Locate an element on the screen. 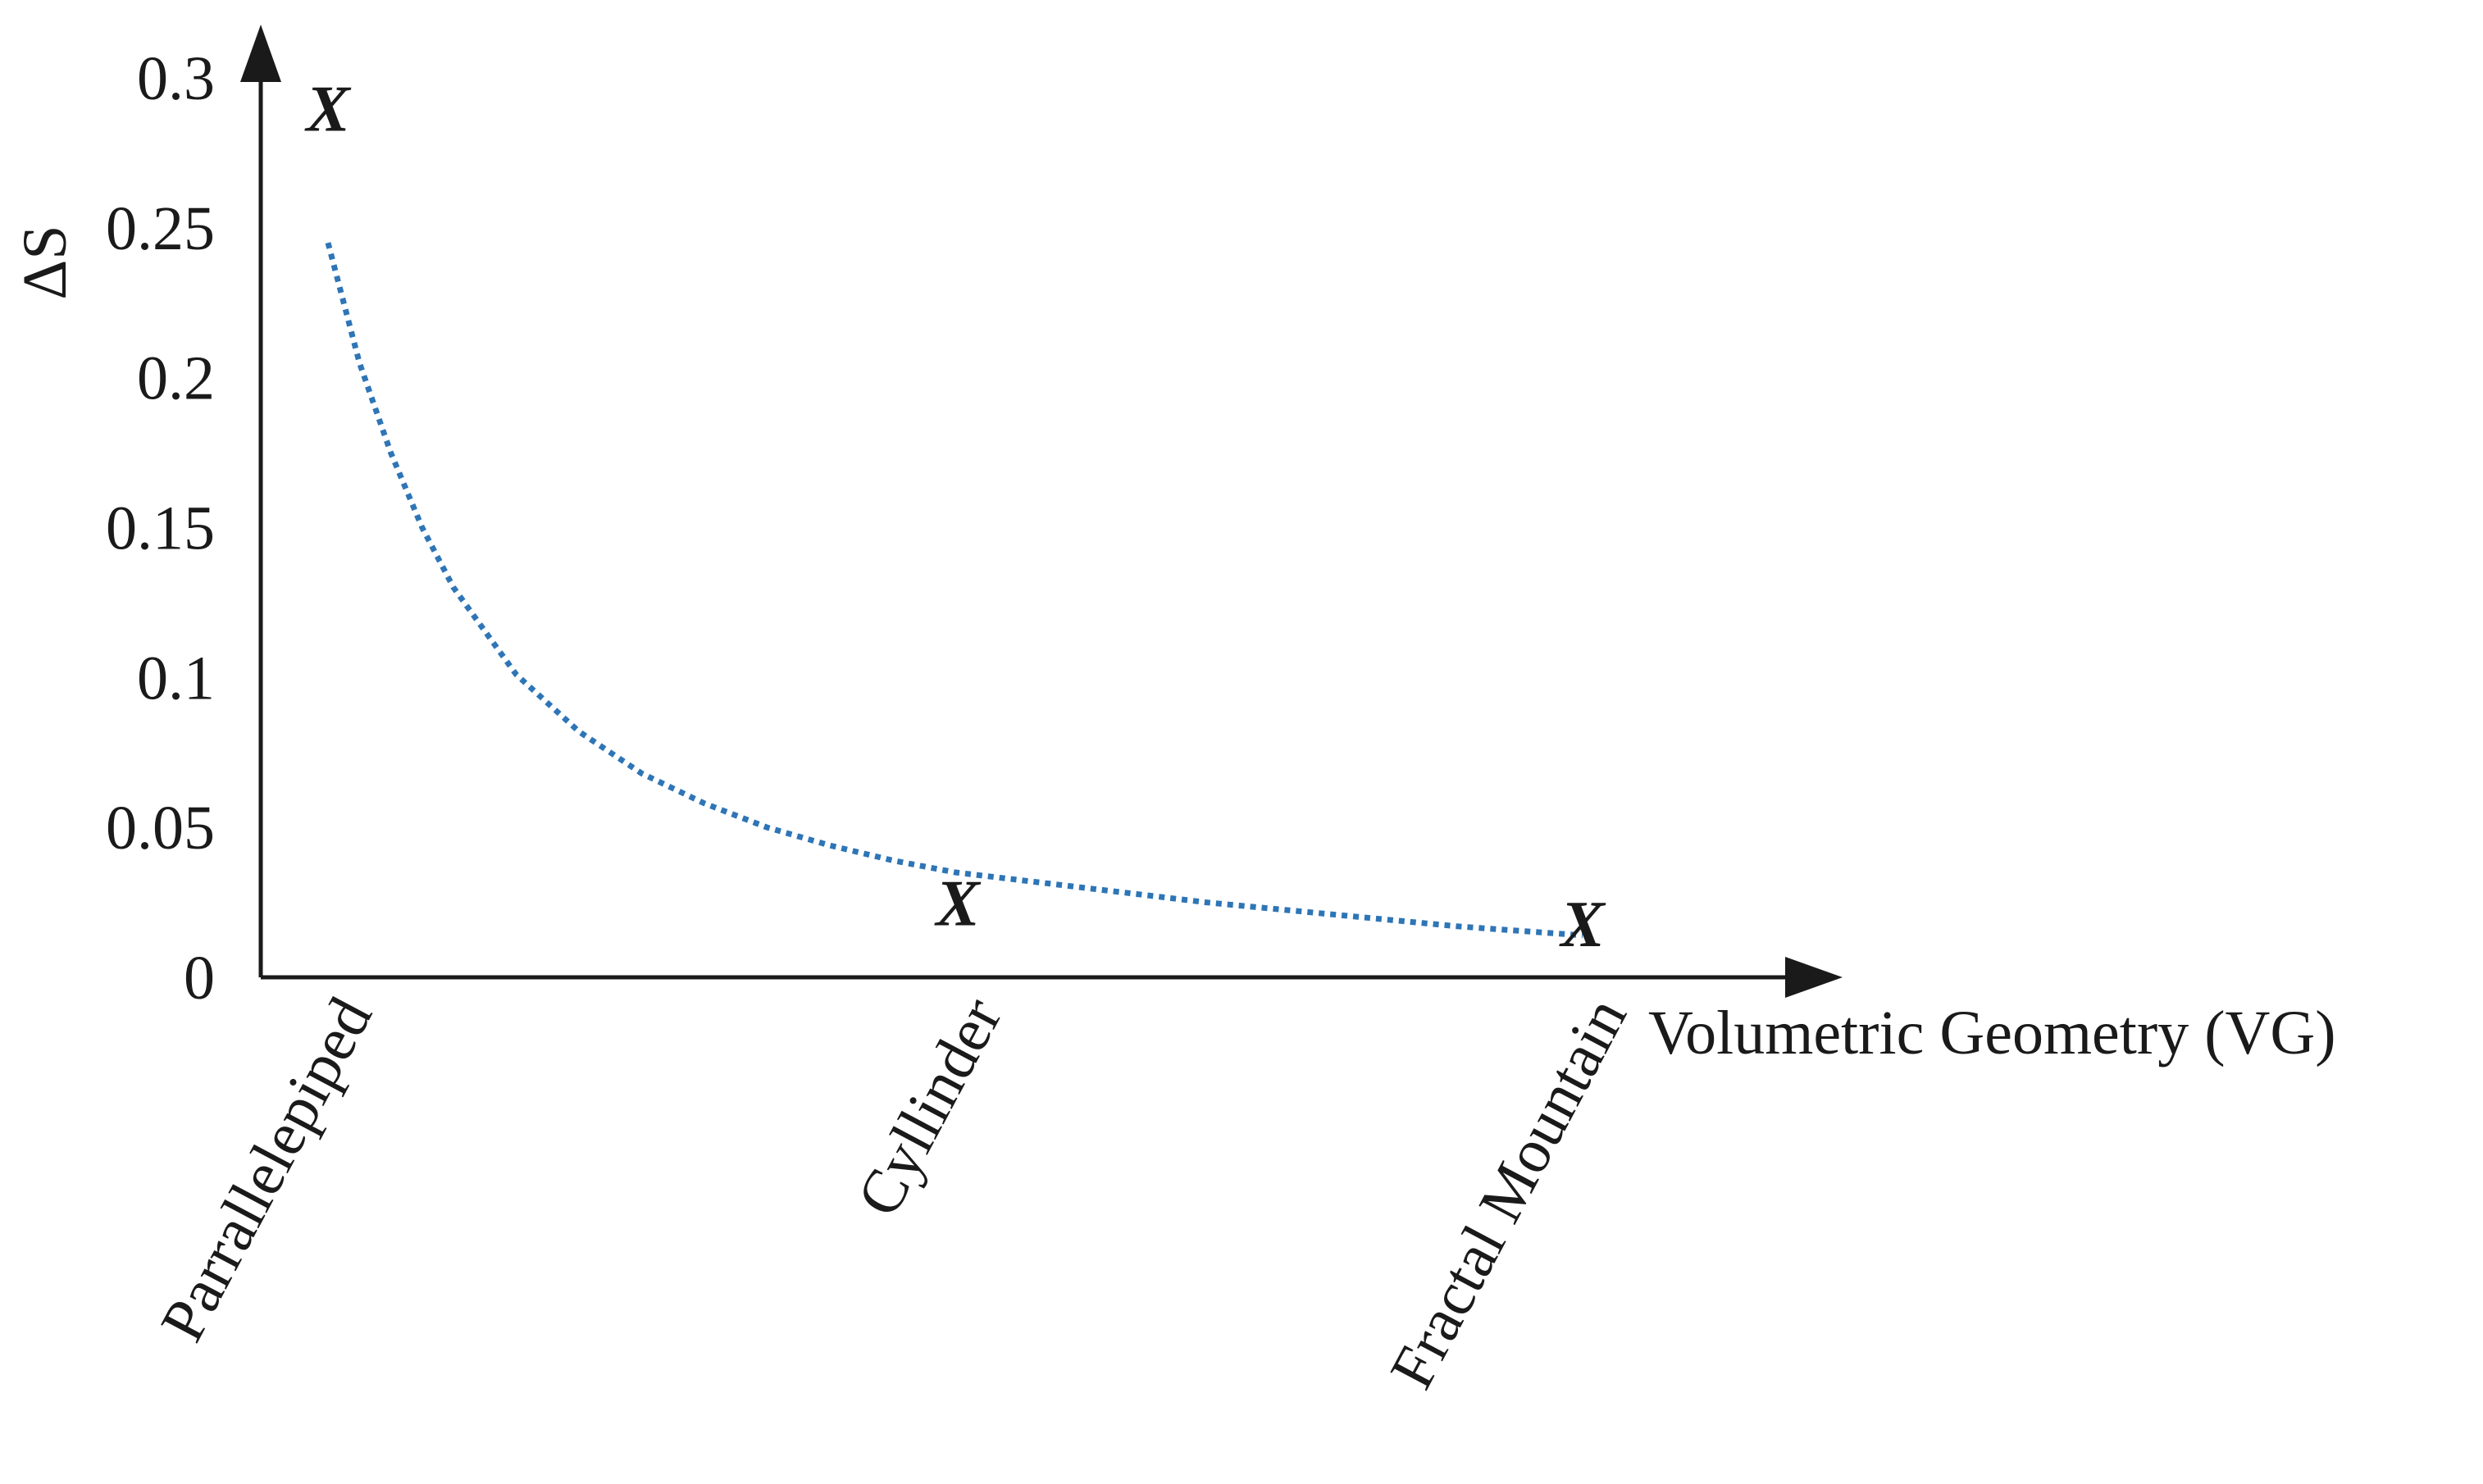 This screenshot has height=1484, width=2483. x-axis-title: Volumetric Geometry (VG) is located at coordinates (1992, 1033).